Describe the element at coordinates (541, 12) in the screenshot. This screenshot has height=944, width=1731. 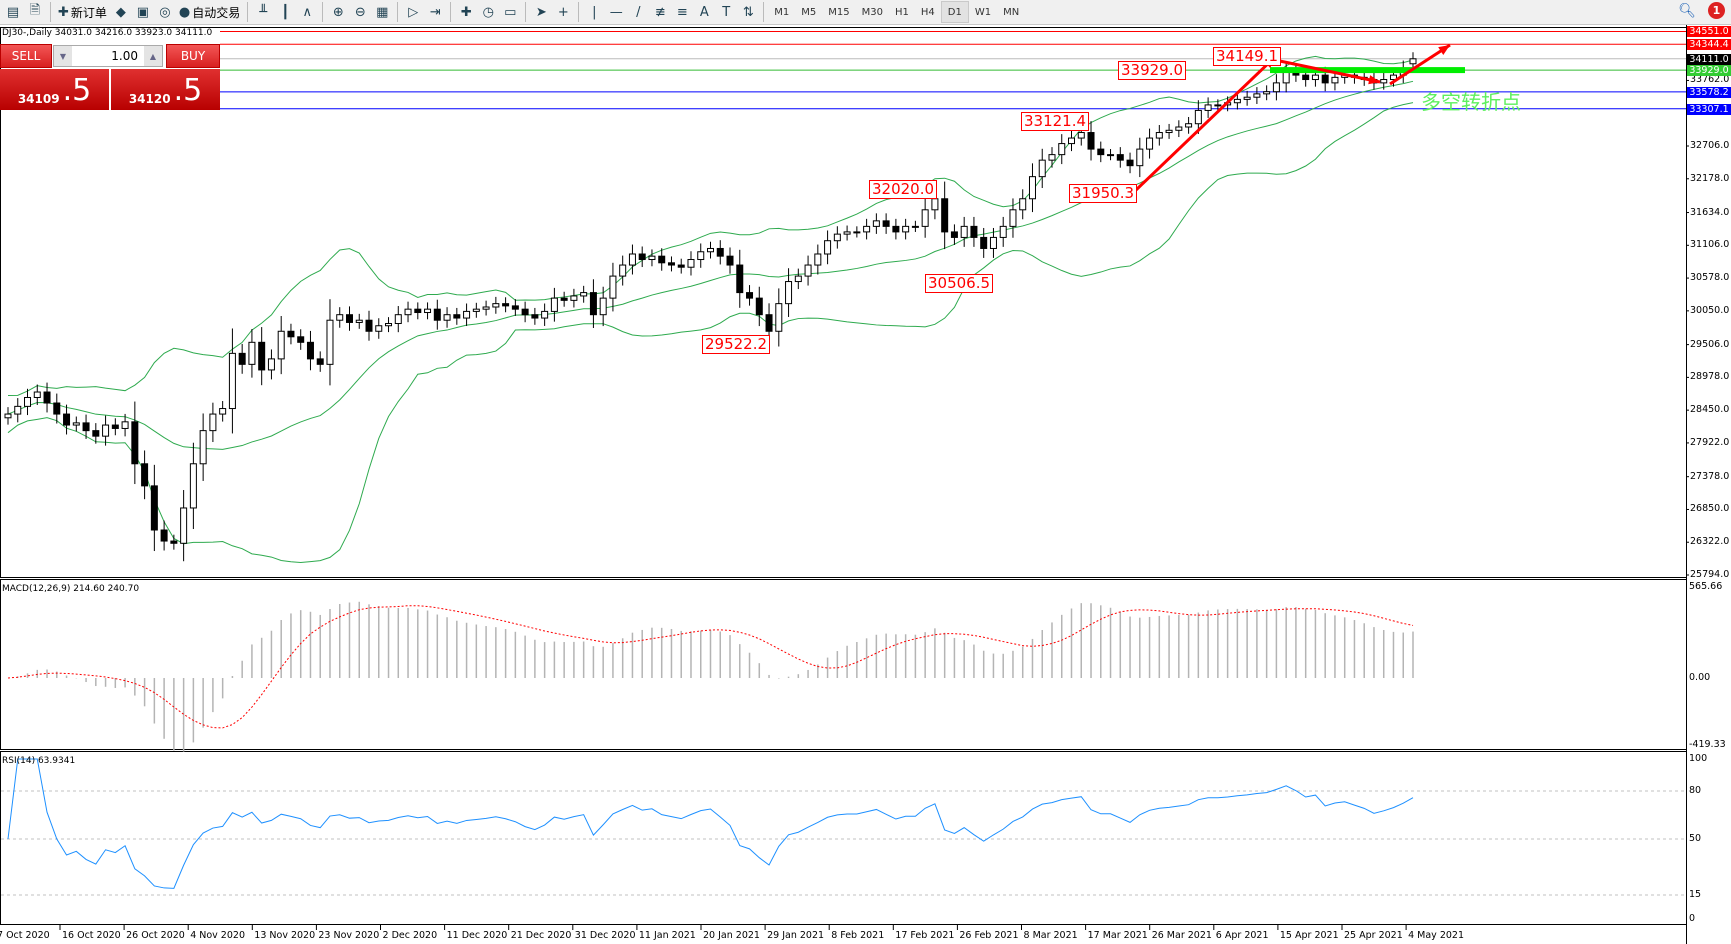
I see `cursor-icon: ➤` at that location.